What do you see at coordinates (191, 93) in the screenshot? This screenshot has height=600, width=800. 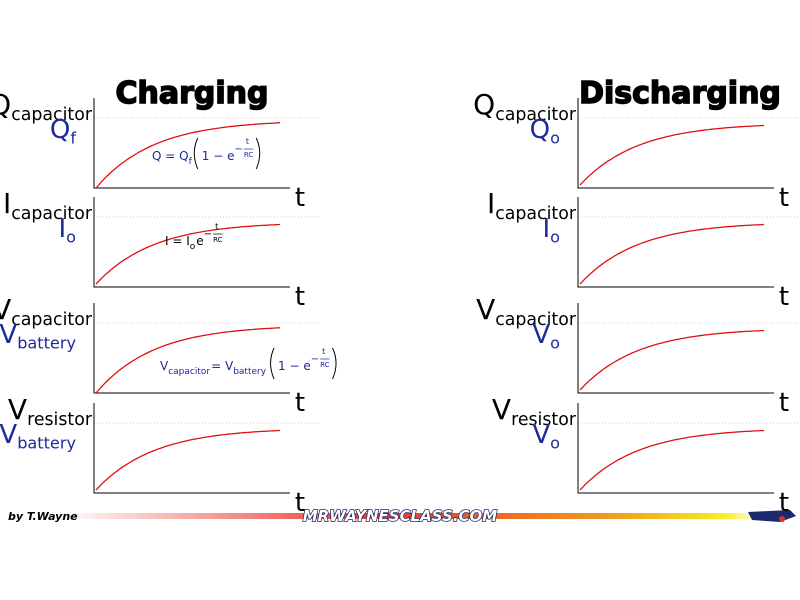 I see `column-title: Charging` at bounding box center [191, 93].